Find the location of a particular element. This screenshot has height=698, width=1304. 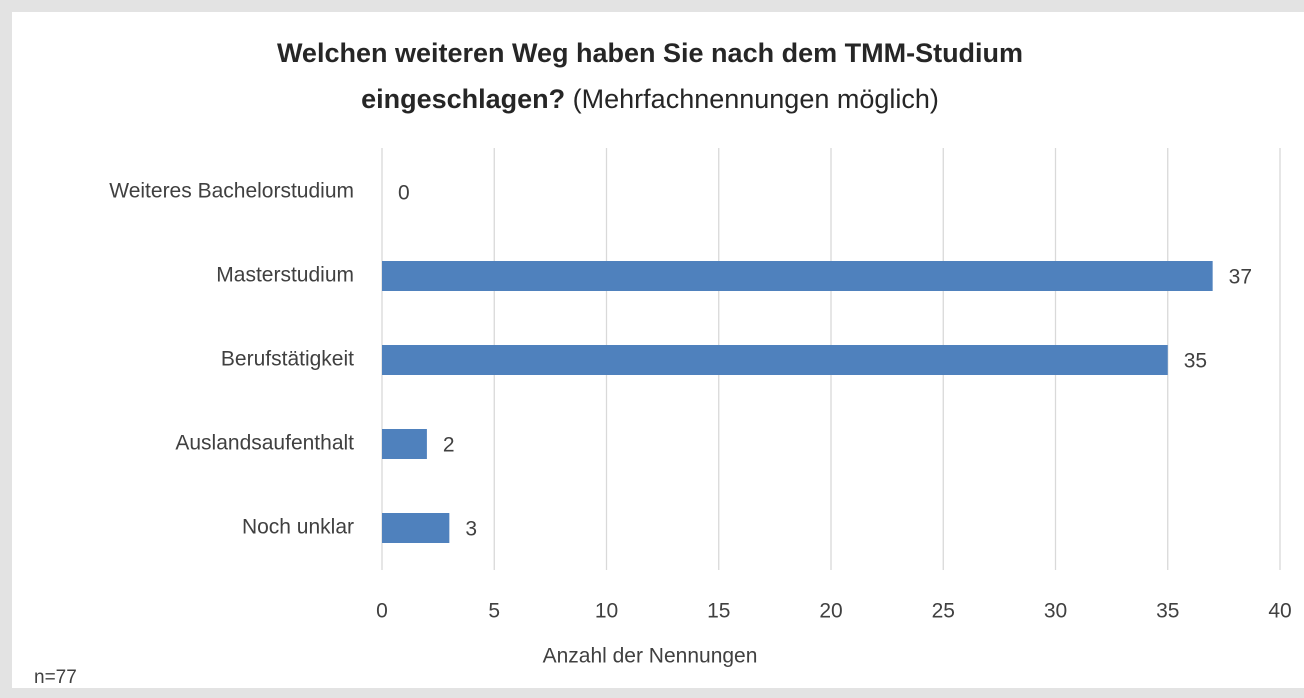

data-label: 2 is located at coordinates (449, 445).